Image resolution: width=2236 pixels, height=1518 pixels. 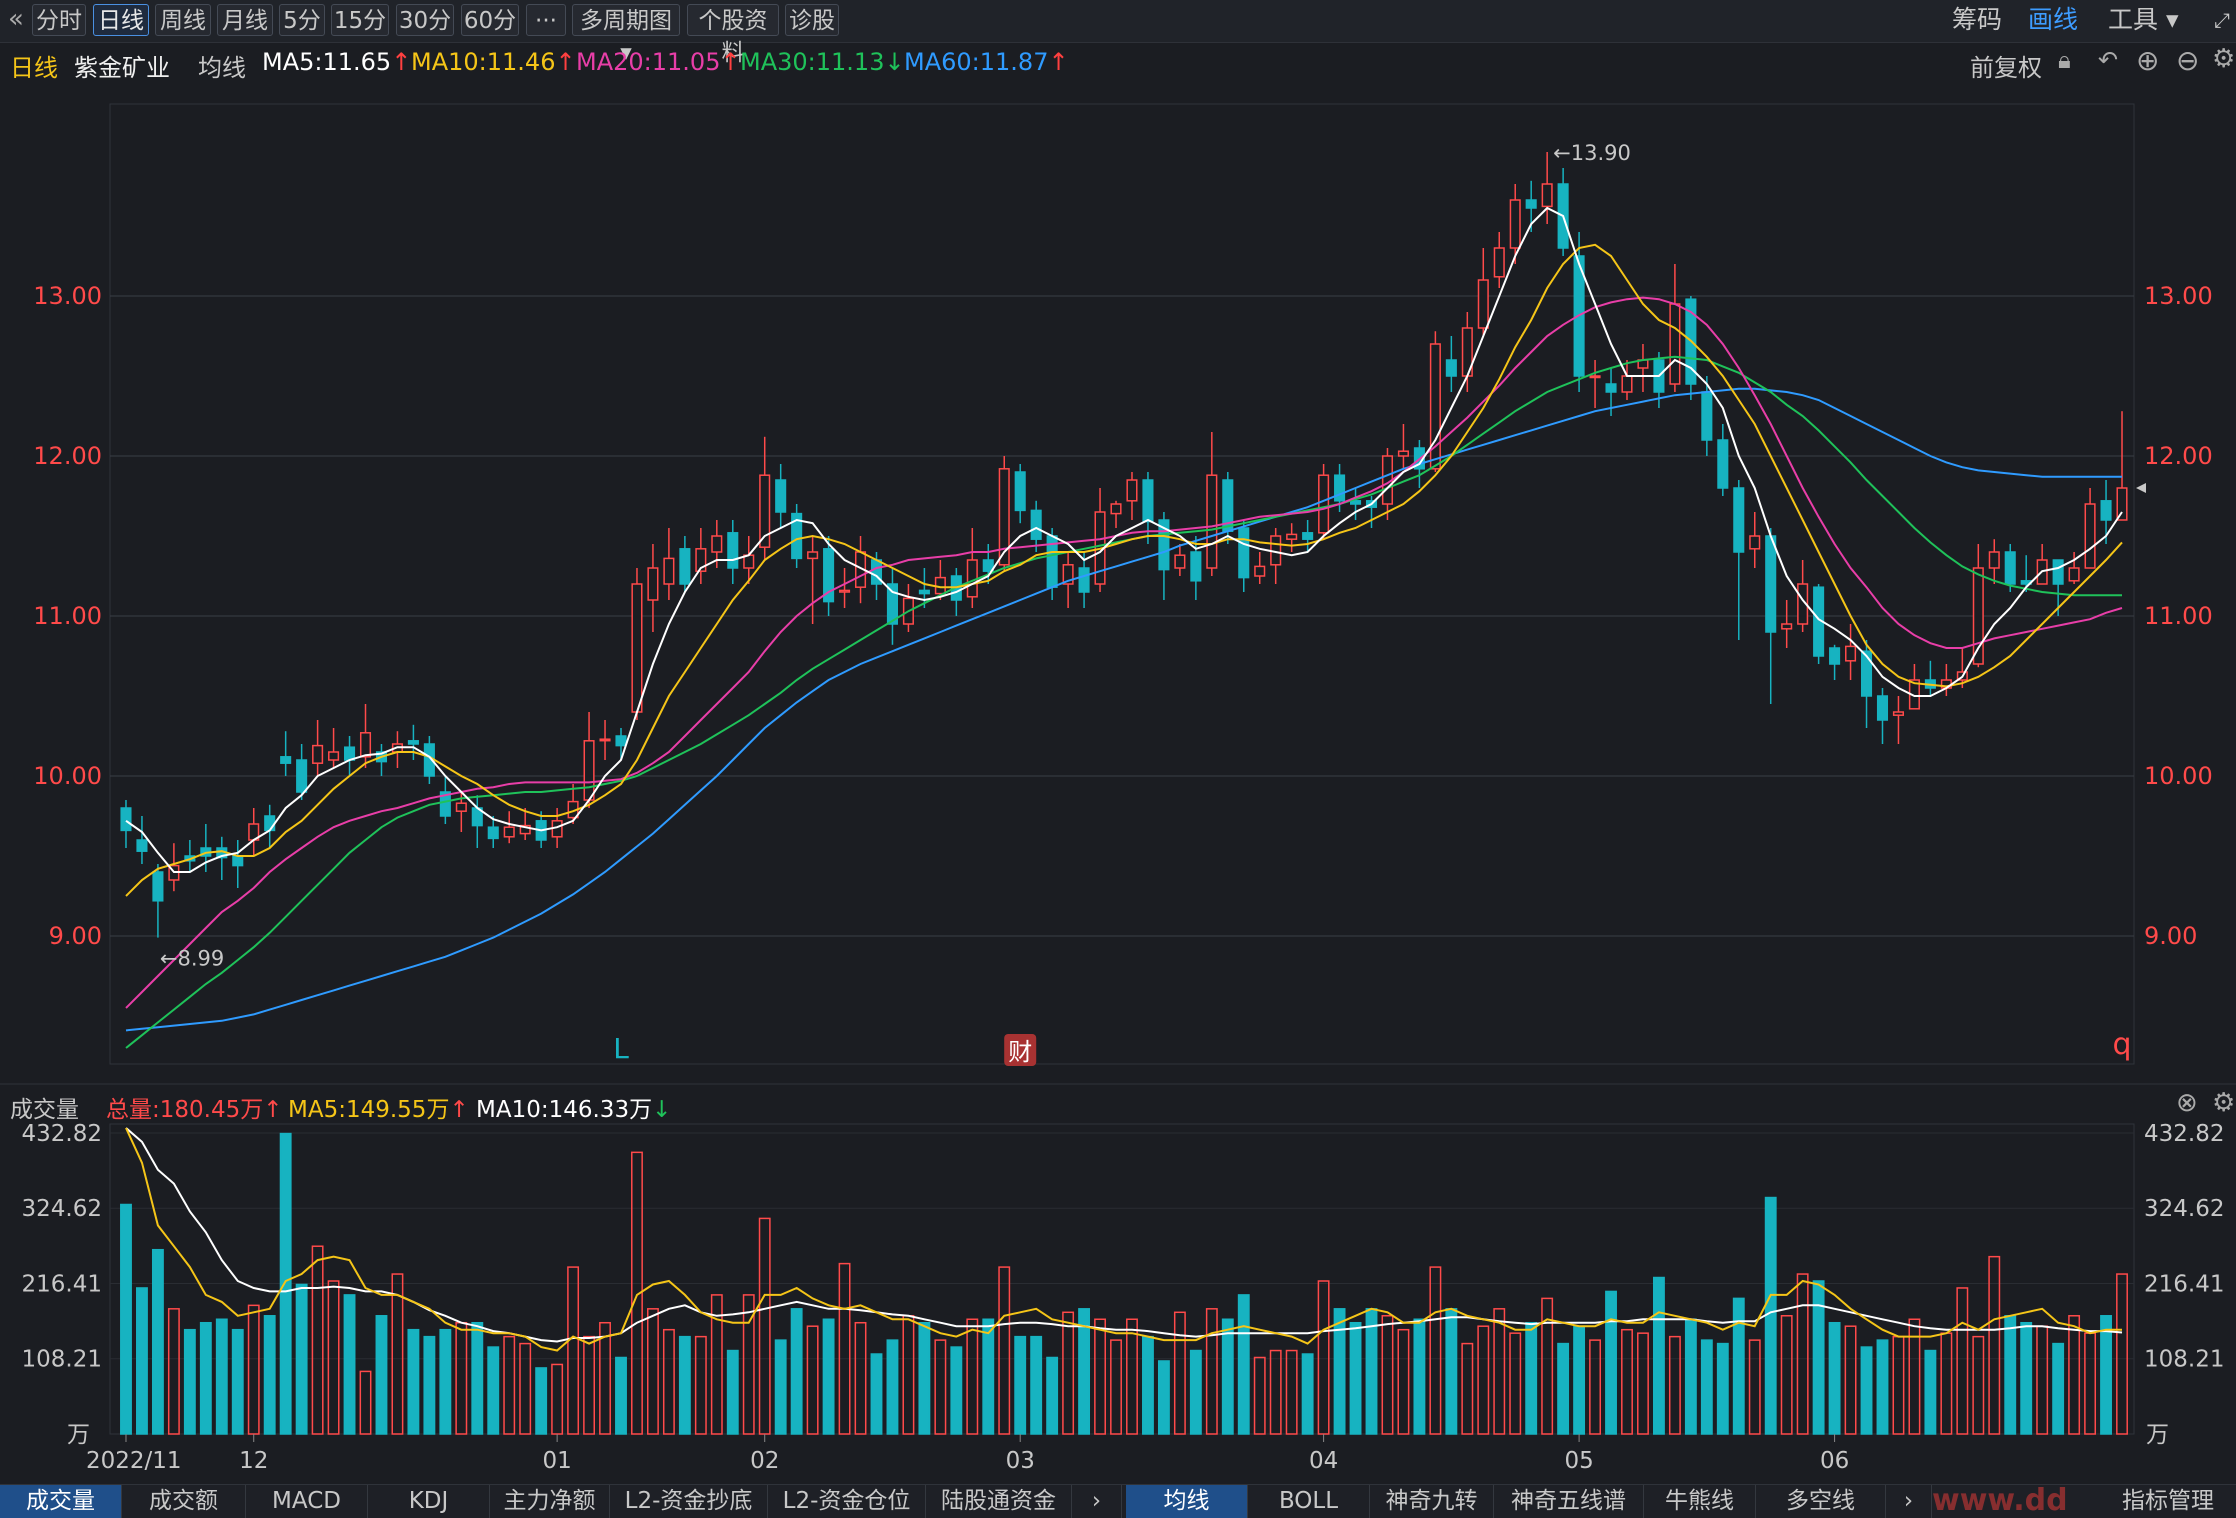 What do you see at coordinates (565, 62) in the screenshot?
I see `ma10-arrow: ↑` at bounding box center [565, 62].